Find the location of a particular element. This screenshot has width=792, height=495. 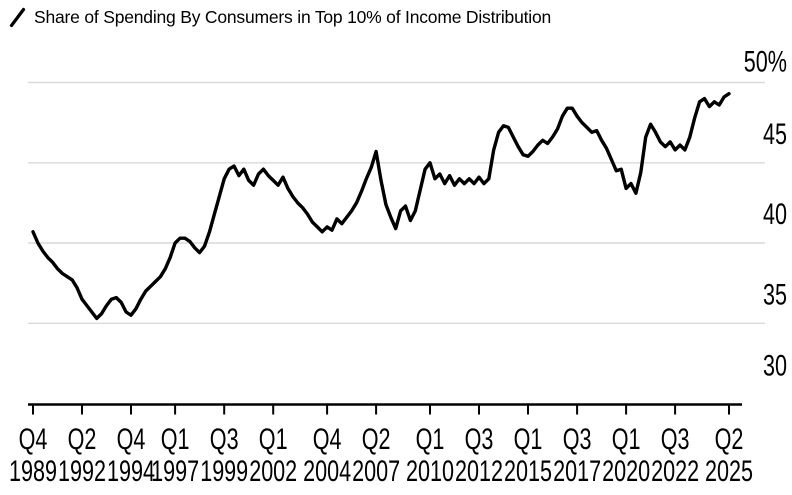

x-axis-label-quarter-2025: Q2 is located at coordinates (729, 439).